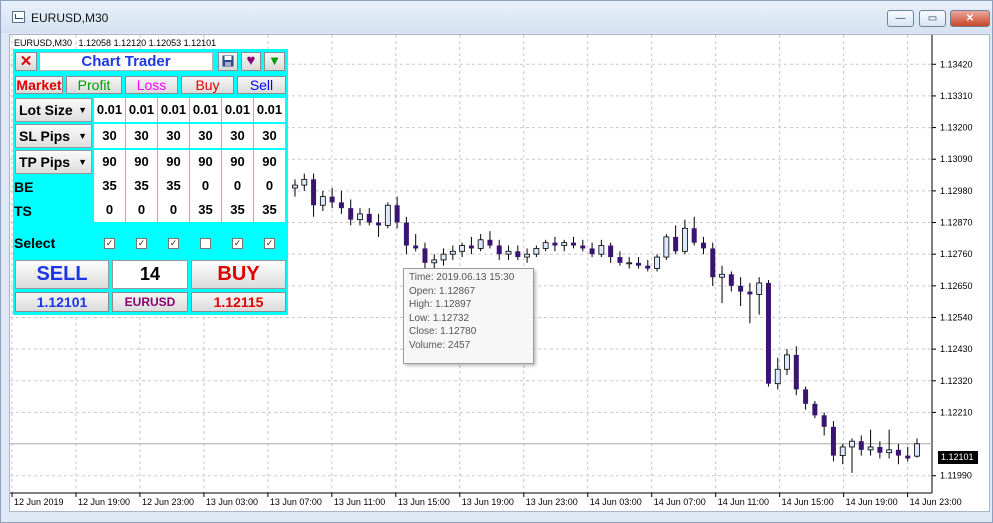 This screenshot has height=523, width=993. What do you see at coordinates (205, 243) in the screenshot?
I see `select-checkbox` at bounding box center [205, 243].